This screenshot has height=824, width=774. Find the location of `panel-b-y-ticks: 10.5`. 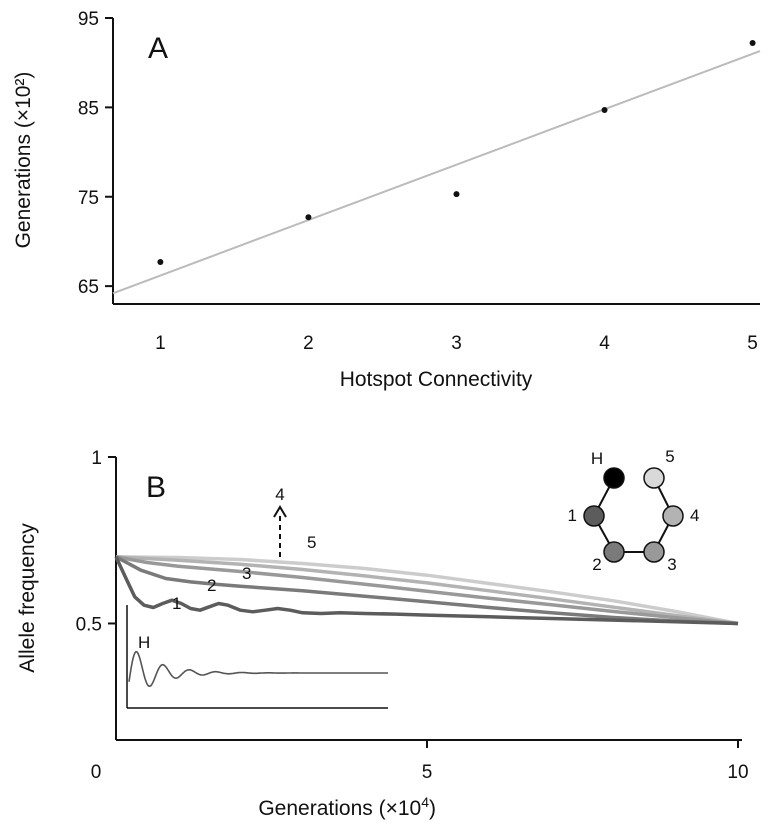

panel-b-y-ticks: 10.5 is located at coordinates (96, 541).